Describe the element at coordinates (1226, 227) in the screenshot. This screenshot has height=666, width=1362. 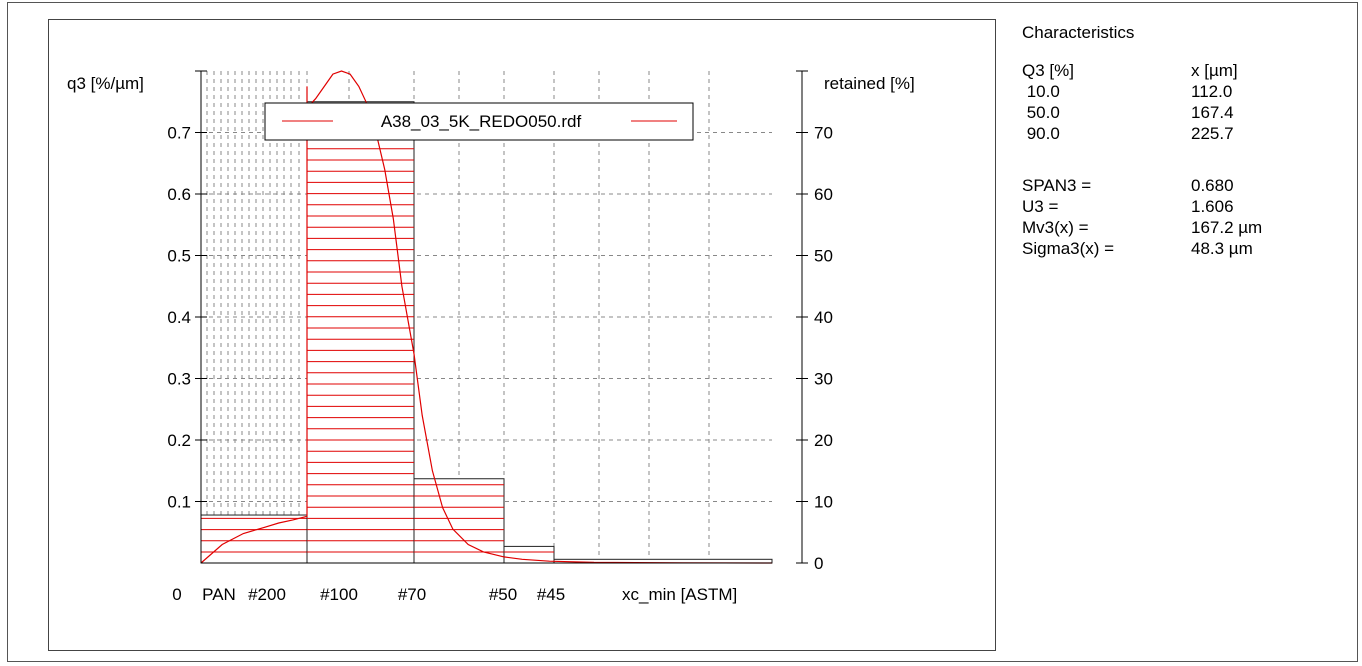
I see `stat-value: 167.2 µm` at that location.